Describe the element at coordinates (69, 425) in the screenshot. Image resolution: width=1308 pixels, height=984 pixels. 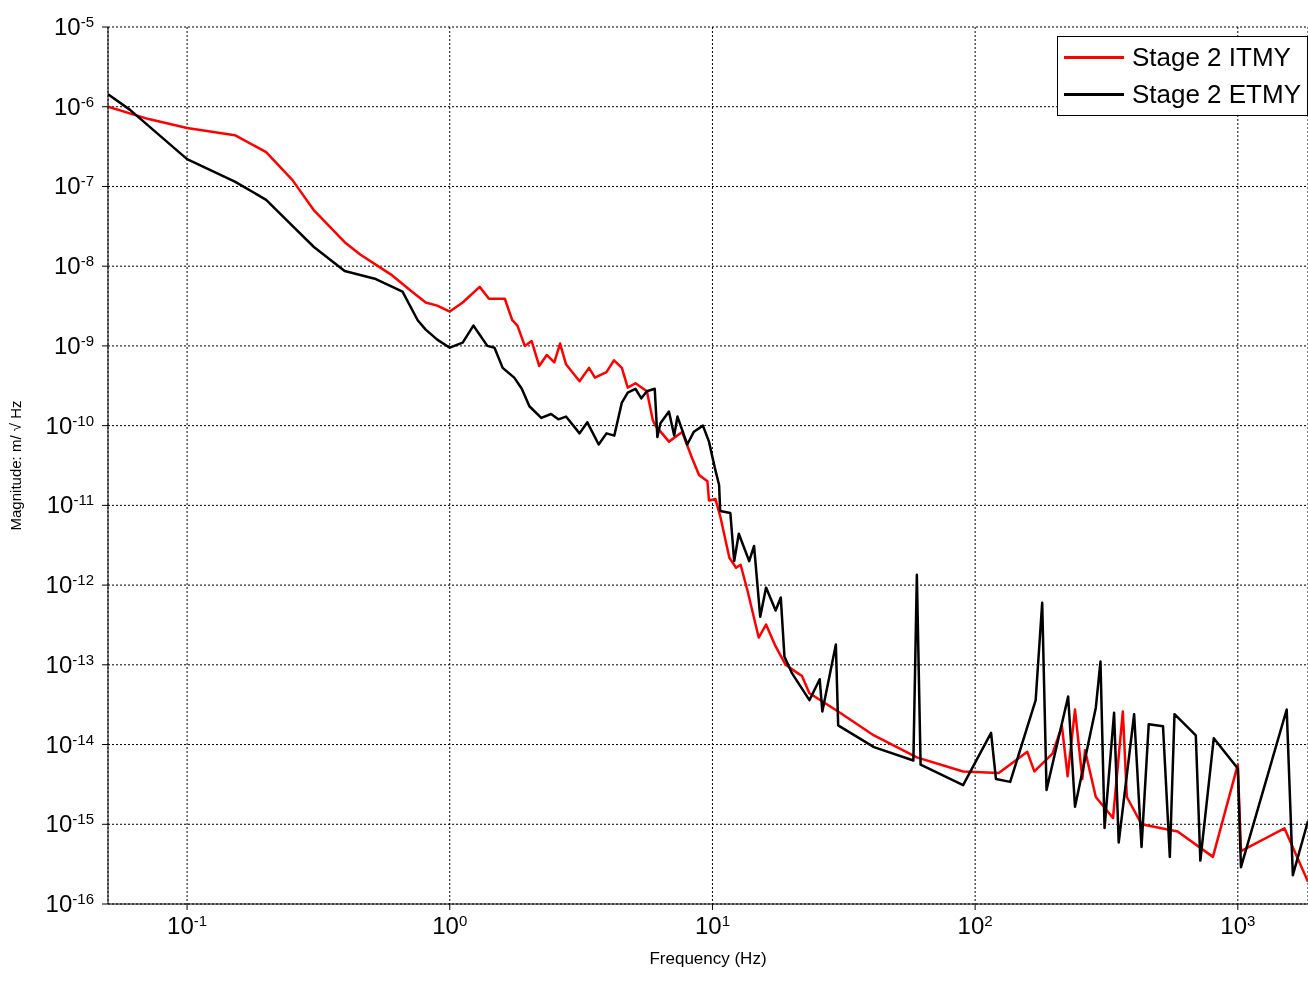
I see `y-tick-label: 10$^{-10}$` at that location.